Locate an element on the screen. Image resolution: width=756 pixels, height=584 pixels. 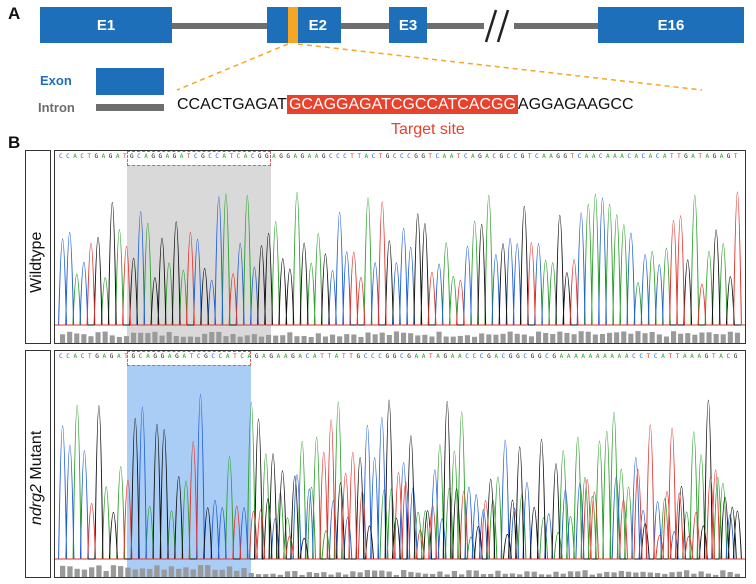
panel-b-label: B is located at coordinates (14, 142).